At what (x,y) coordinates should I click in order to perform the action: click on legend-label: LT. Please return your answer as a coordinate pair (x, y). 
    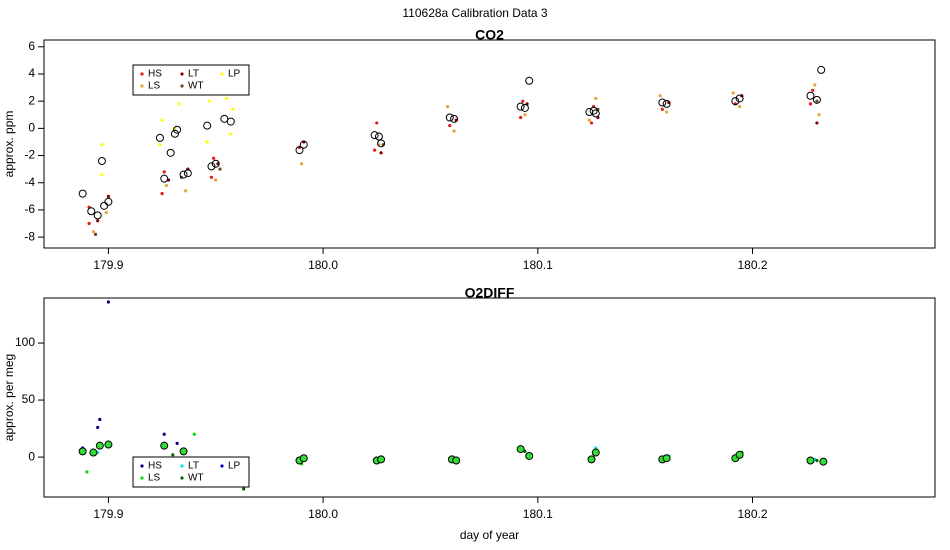
    Looking at the image, I should click on (193, 74).